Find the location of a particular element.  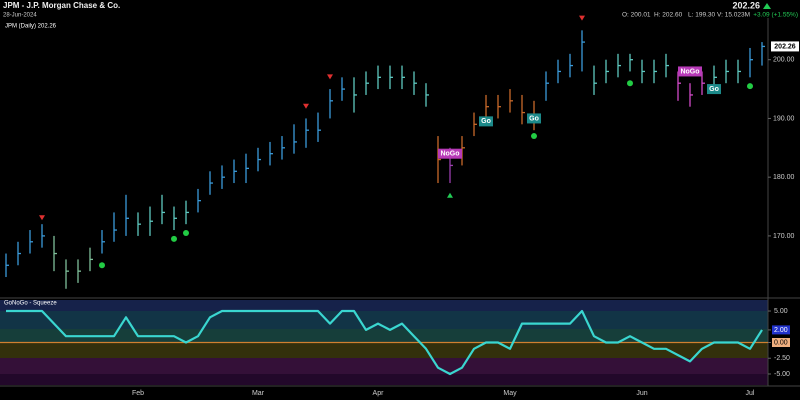

osc-title: GoNoGo - Squeeze is located at coordinates (30, 304).